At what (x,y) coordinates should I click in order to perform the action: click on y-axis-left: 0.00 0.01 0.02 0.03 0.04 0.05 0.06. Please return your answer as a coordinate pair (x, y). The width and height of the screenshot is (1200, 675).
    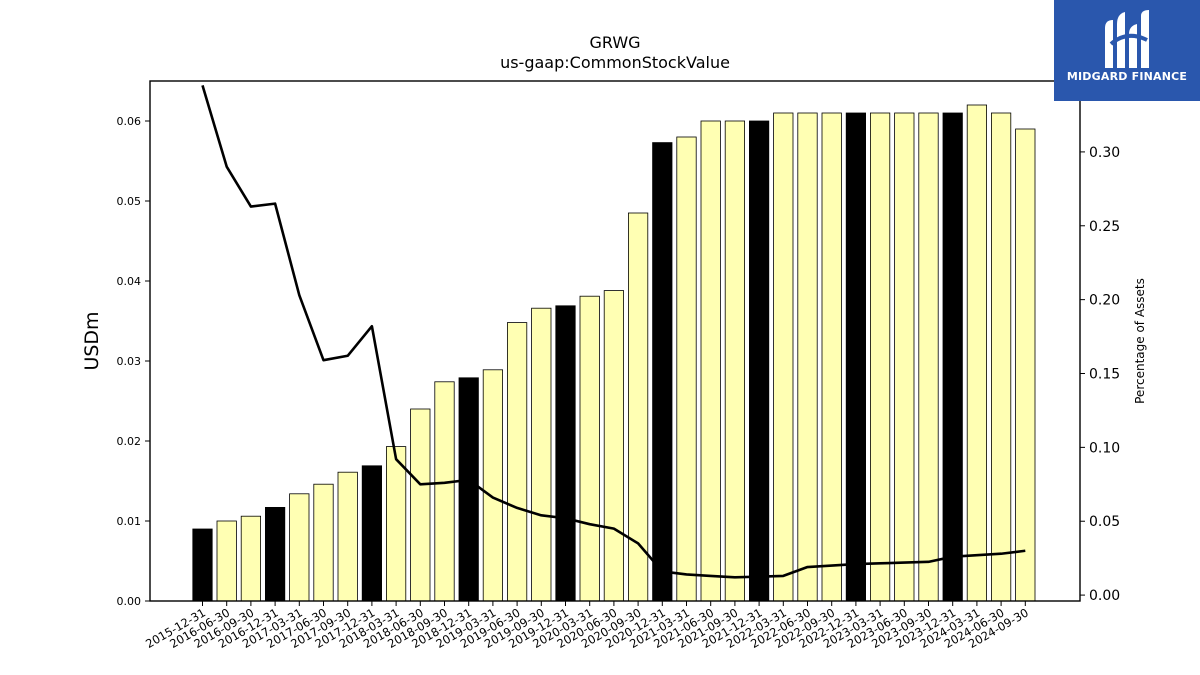
    Looking at the image, I should click on (133, 361).